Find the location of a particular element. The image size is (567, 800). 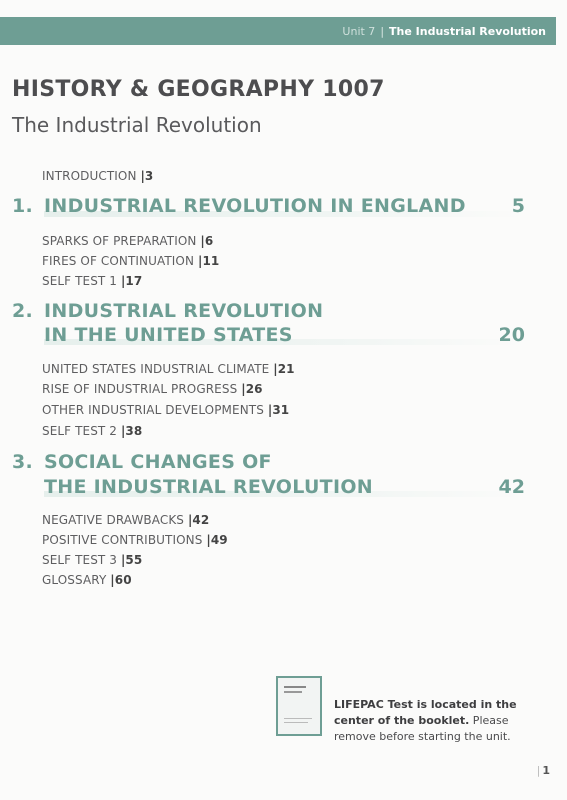

toc-item: UNITED STATES INDUSTRIAL CLIMATE |21 is located at coordinates (168, 369).